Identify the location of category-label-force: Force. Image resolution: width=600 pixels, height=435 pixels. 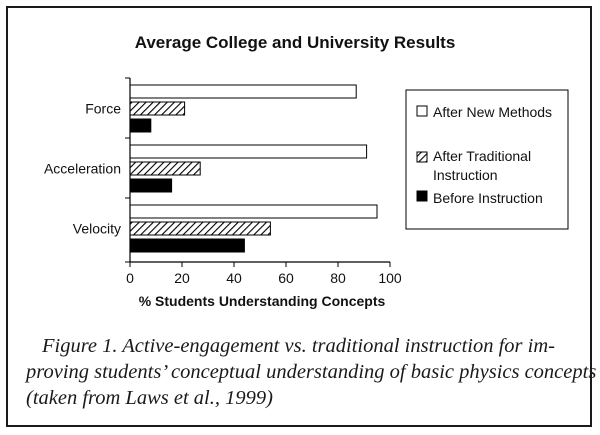
(103, 109).